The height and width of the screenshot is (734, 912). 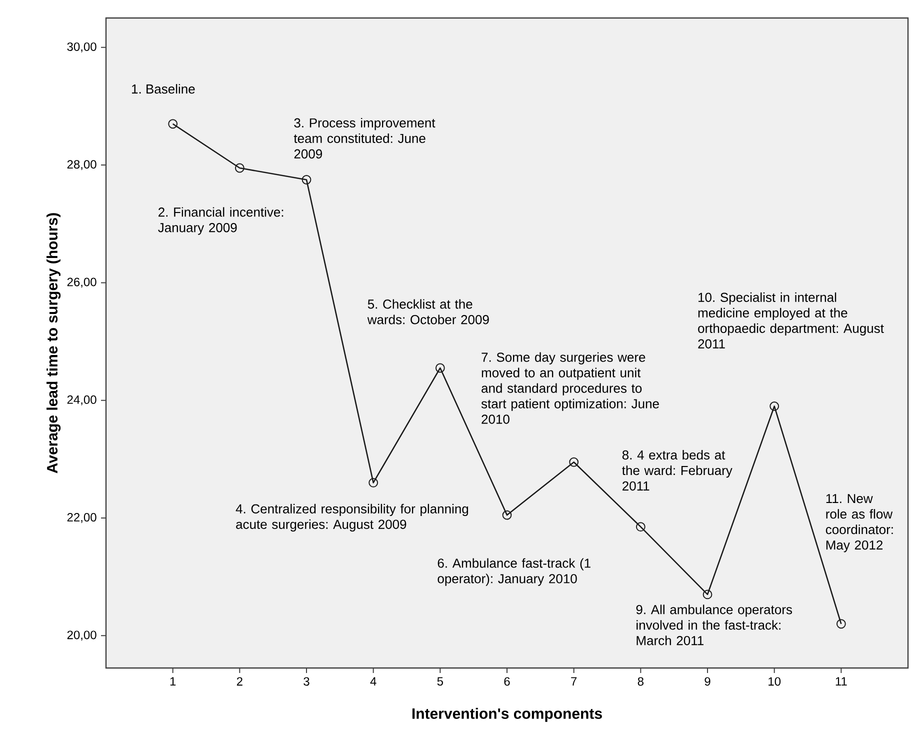 What do you see at coordinates (714, 625) in the screenshot?
I see `annotation: 9. All ambulance operators involved in the fast-track: March 2011` at bounding box center [714, 625].